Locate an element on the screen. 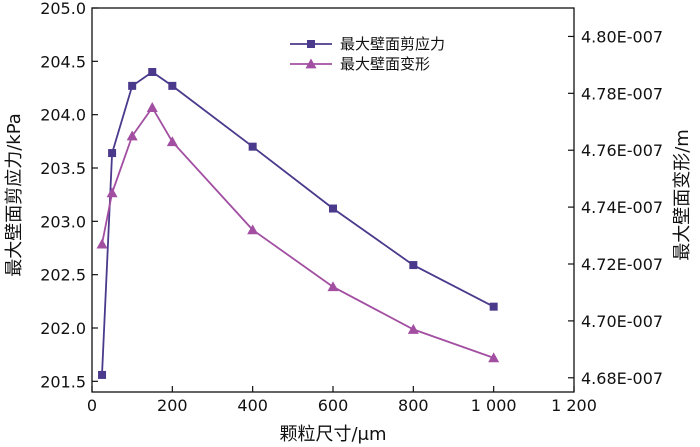  x-axis-title: 颗粒尺寸/μm is located at coordinates (332, 434).